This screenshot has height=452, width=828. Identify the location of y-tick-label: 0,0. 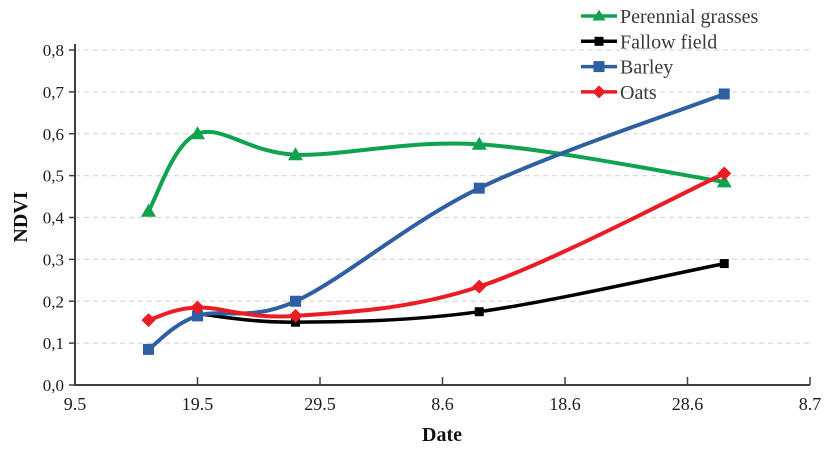
(53, 385).